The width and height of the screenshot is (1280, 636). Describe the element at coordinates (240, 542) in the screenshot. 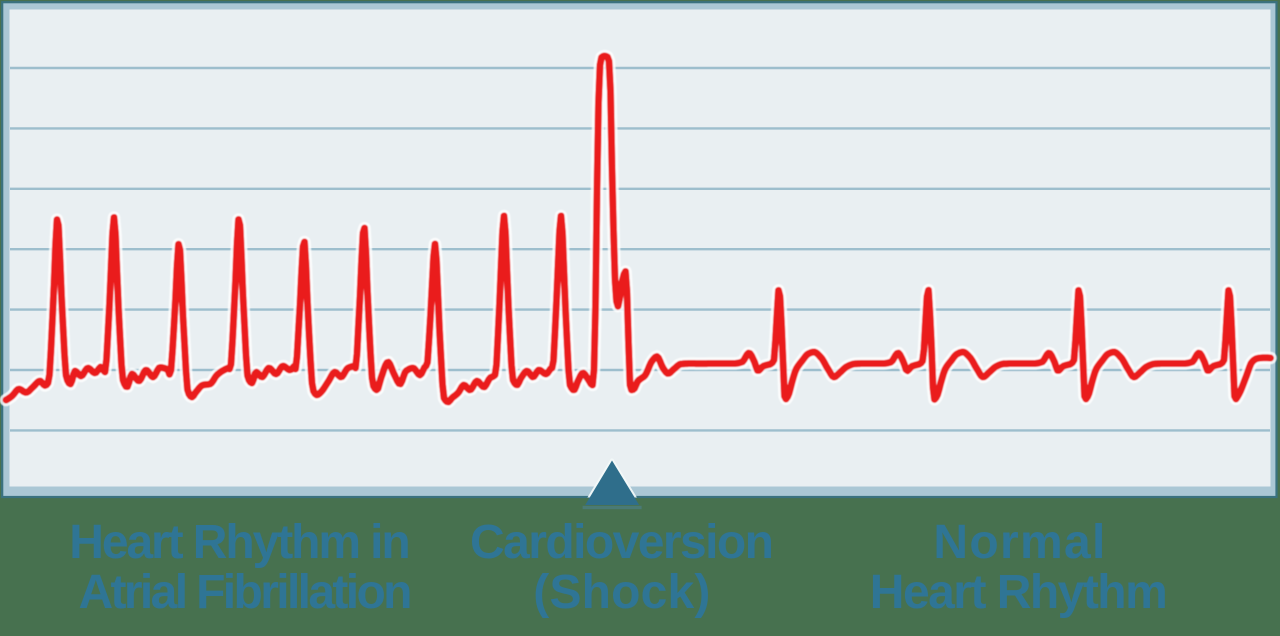

I see `svg-text: Heart Rhythm in` at that location.